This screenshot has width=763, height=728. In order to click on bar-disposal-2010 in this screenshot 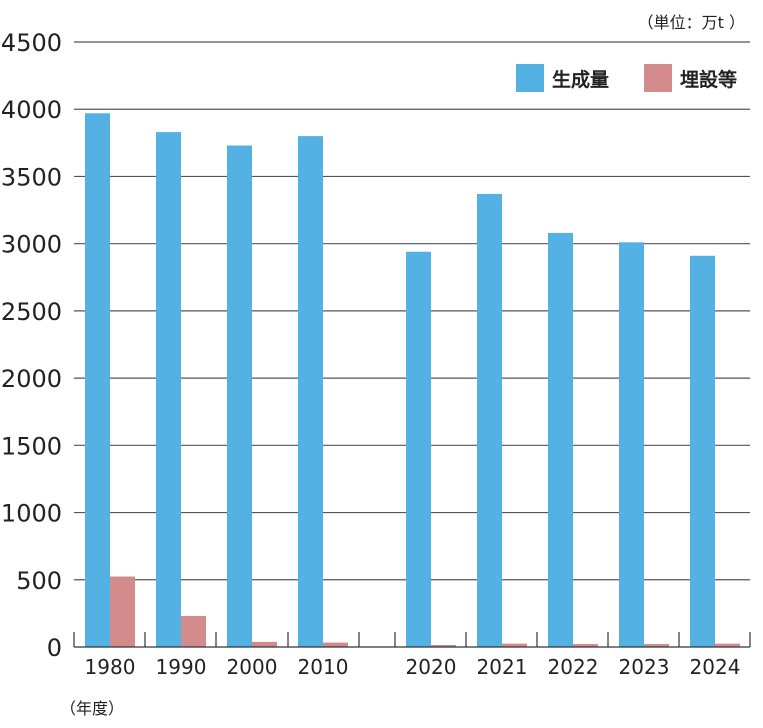, I will do `click(335, 644)`.